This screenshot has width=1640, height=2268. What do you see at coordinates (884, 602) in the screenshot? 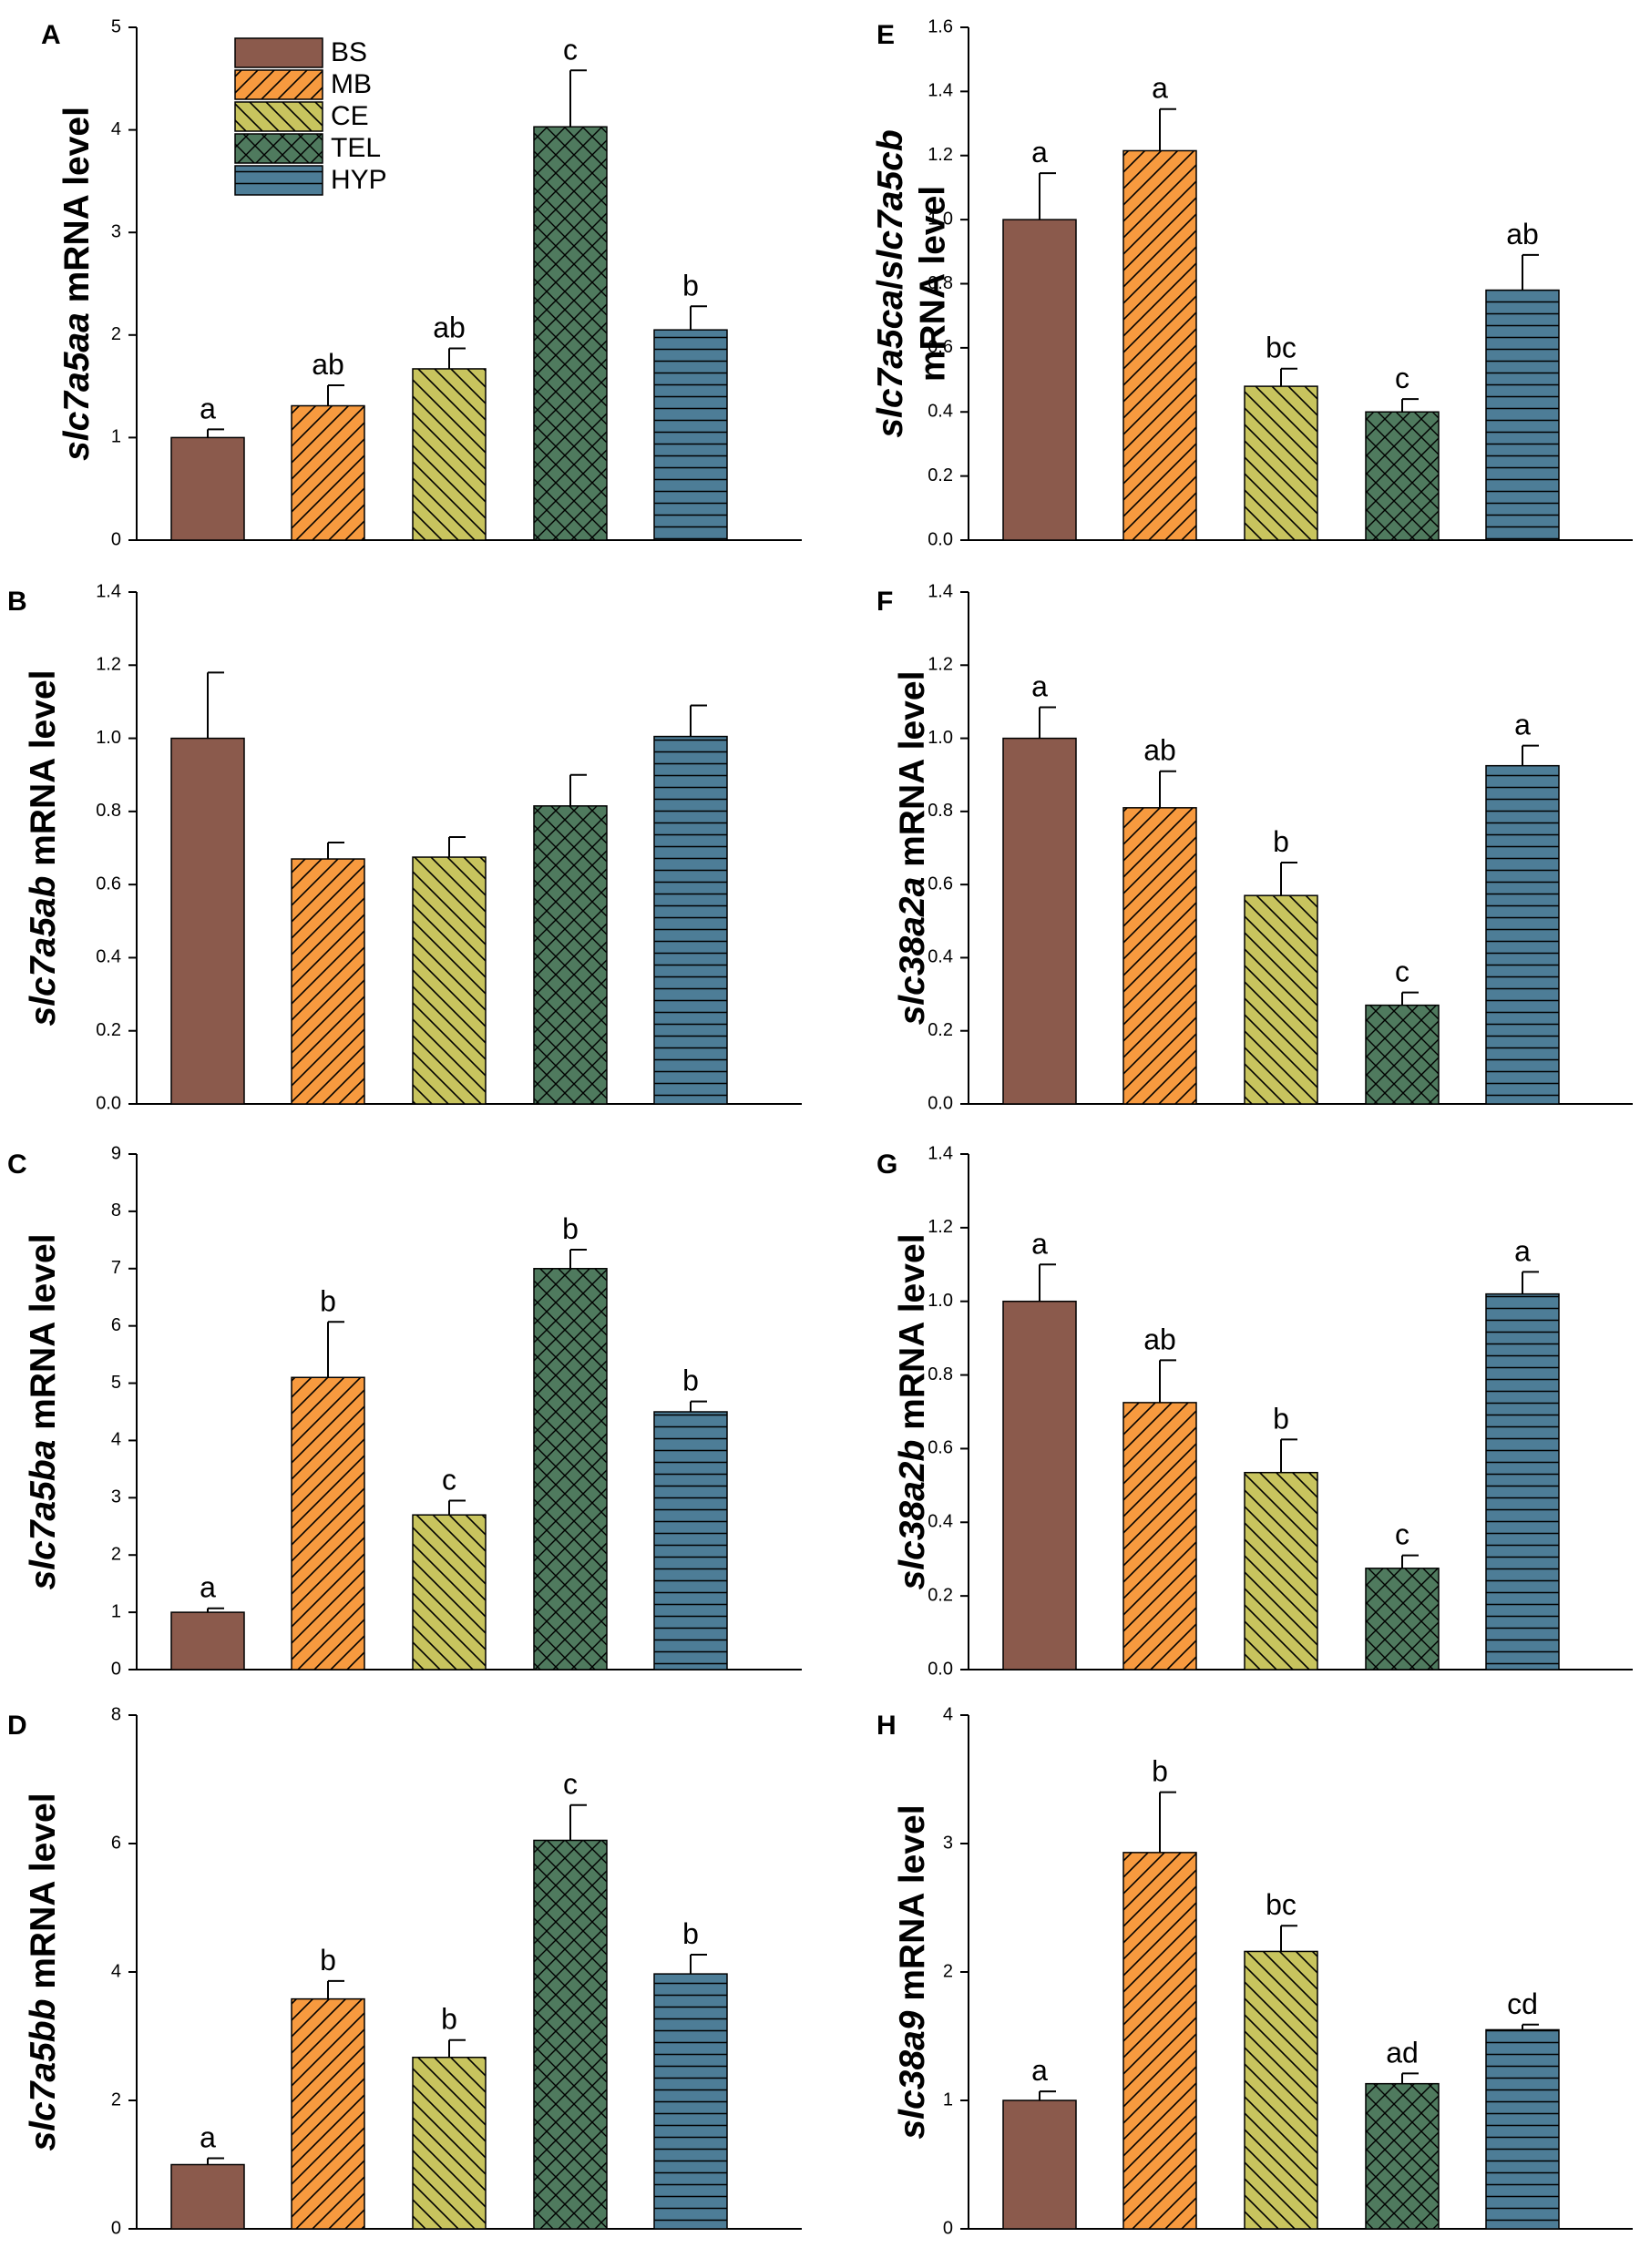
I see `panel-letter: F` at bounding box center [884, 602].